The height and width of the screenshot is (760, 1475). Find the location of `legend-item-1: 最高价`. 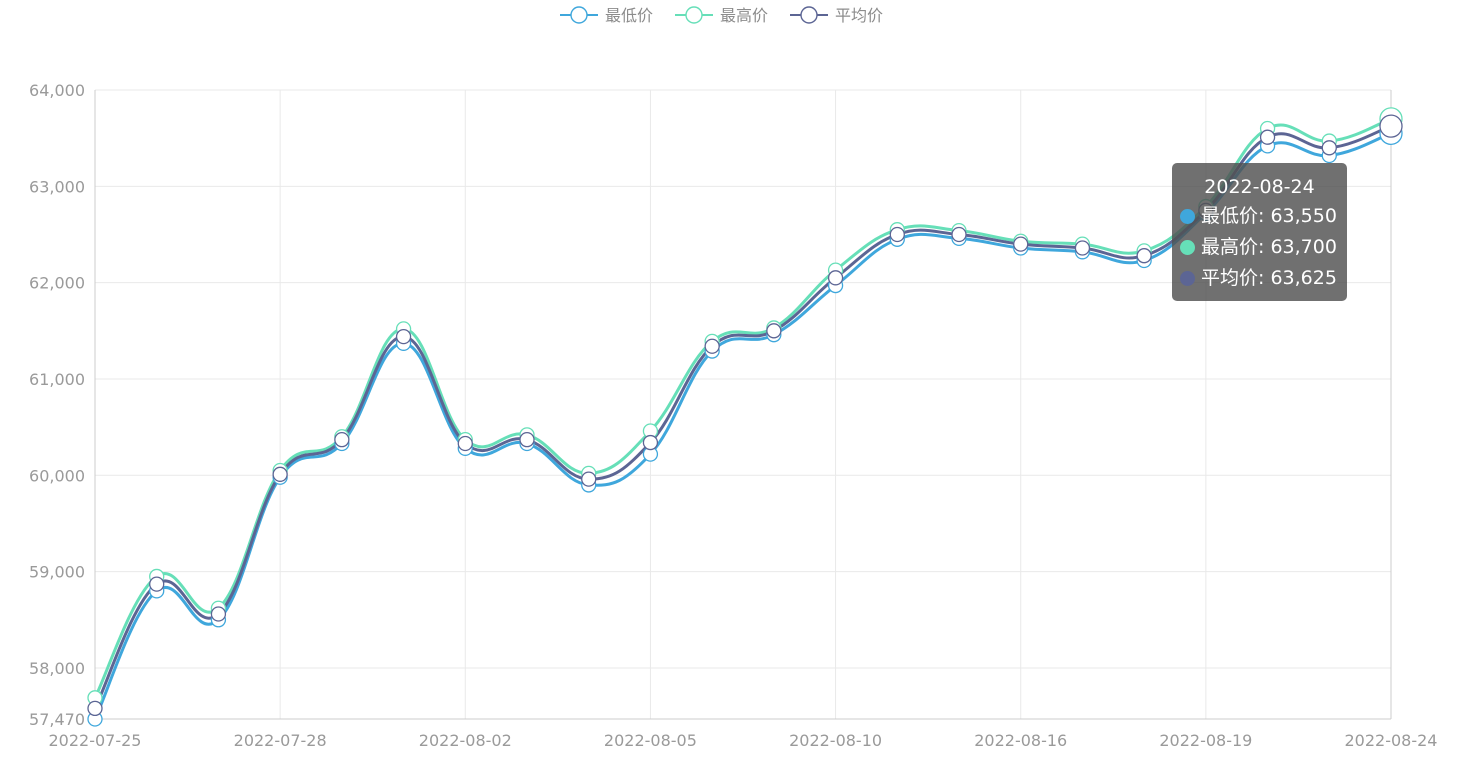

legend-item-1: 最高价 is located at coordinates (721, 15).